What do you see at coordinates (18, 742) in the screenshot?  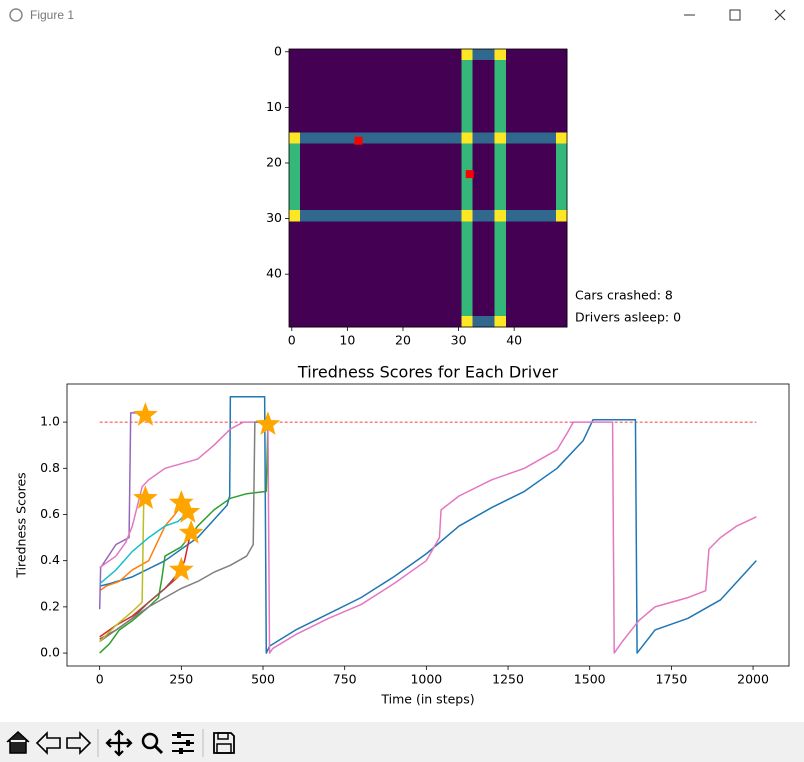 I see `home-button` at bounding box center [18, 742].